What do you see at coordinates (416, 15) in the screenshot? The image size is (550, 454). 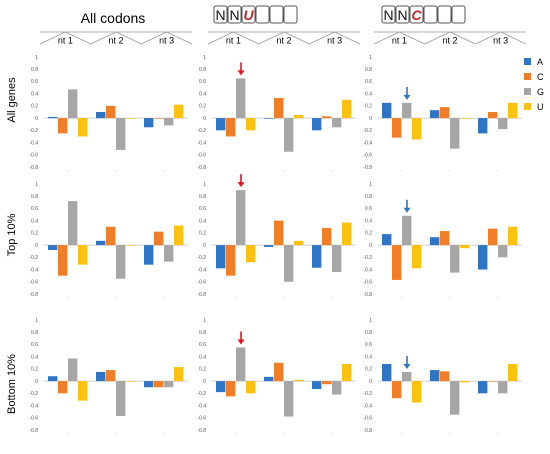 I see `codon-letter-highlight: C` at bounding box center [416, 15].